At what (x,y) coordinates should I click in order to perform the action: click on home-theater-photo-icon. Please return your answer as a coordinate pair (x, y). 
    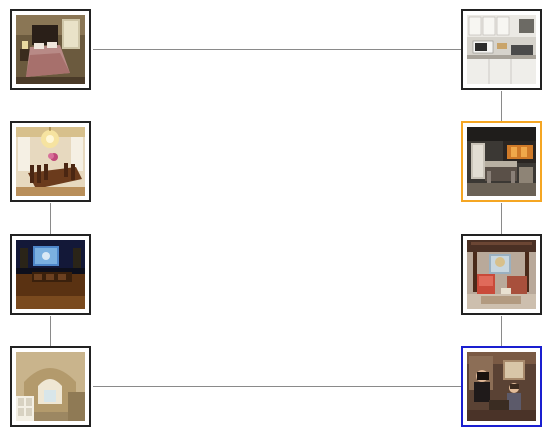
    Looking at the image, I should click on (50, 274).